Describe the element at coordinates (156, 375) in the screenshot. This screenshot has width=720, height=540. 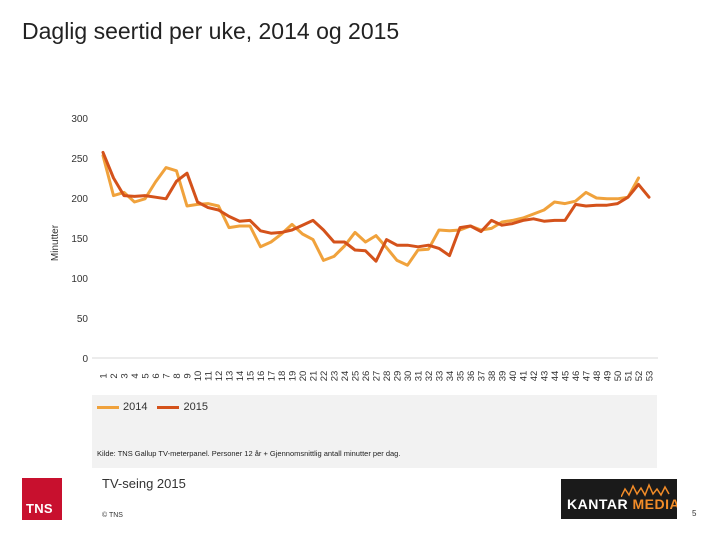
I see `x-tick-label: 6` at that location.